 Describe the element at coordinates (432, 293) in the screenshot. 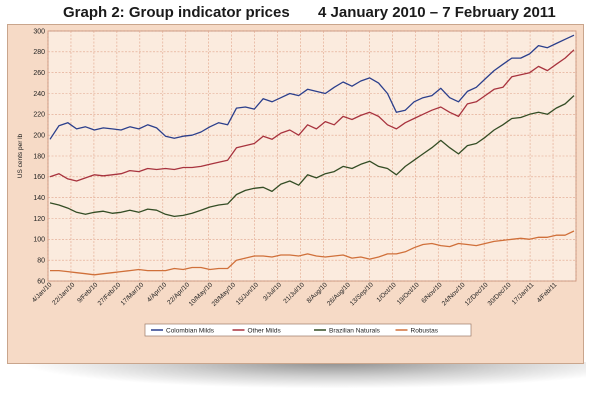

I see `x-tick-label: 6/Nov/10` at that location.